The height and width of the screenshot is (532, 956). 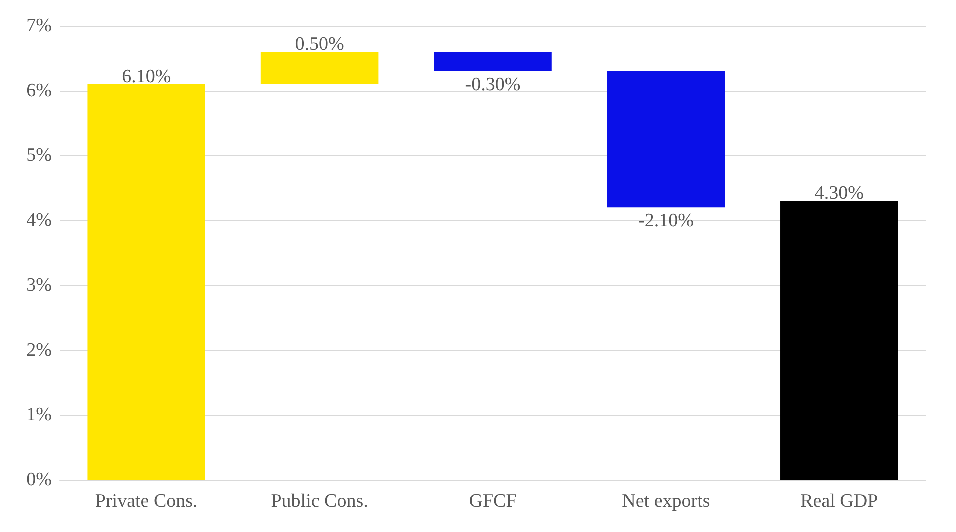 I want to click on x-tick-label: GFCF, so click(x=493, y=501).